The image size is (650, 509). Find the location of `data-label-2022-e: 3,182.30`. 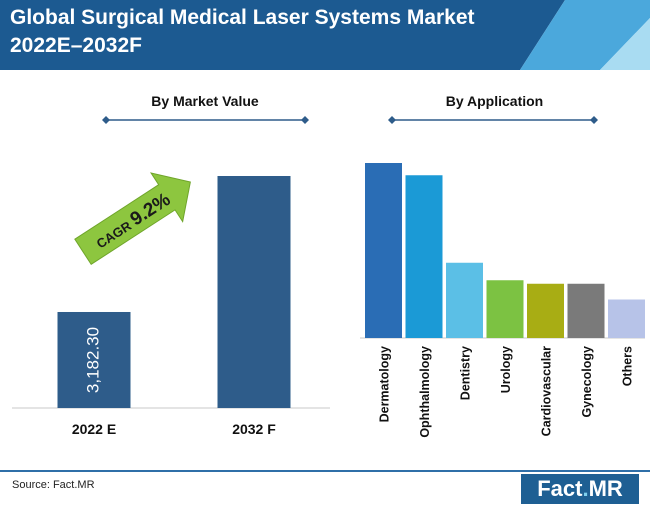

data-label-2022-e: 3,182.30 is located at coordinates (92, 360).